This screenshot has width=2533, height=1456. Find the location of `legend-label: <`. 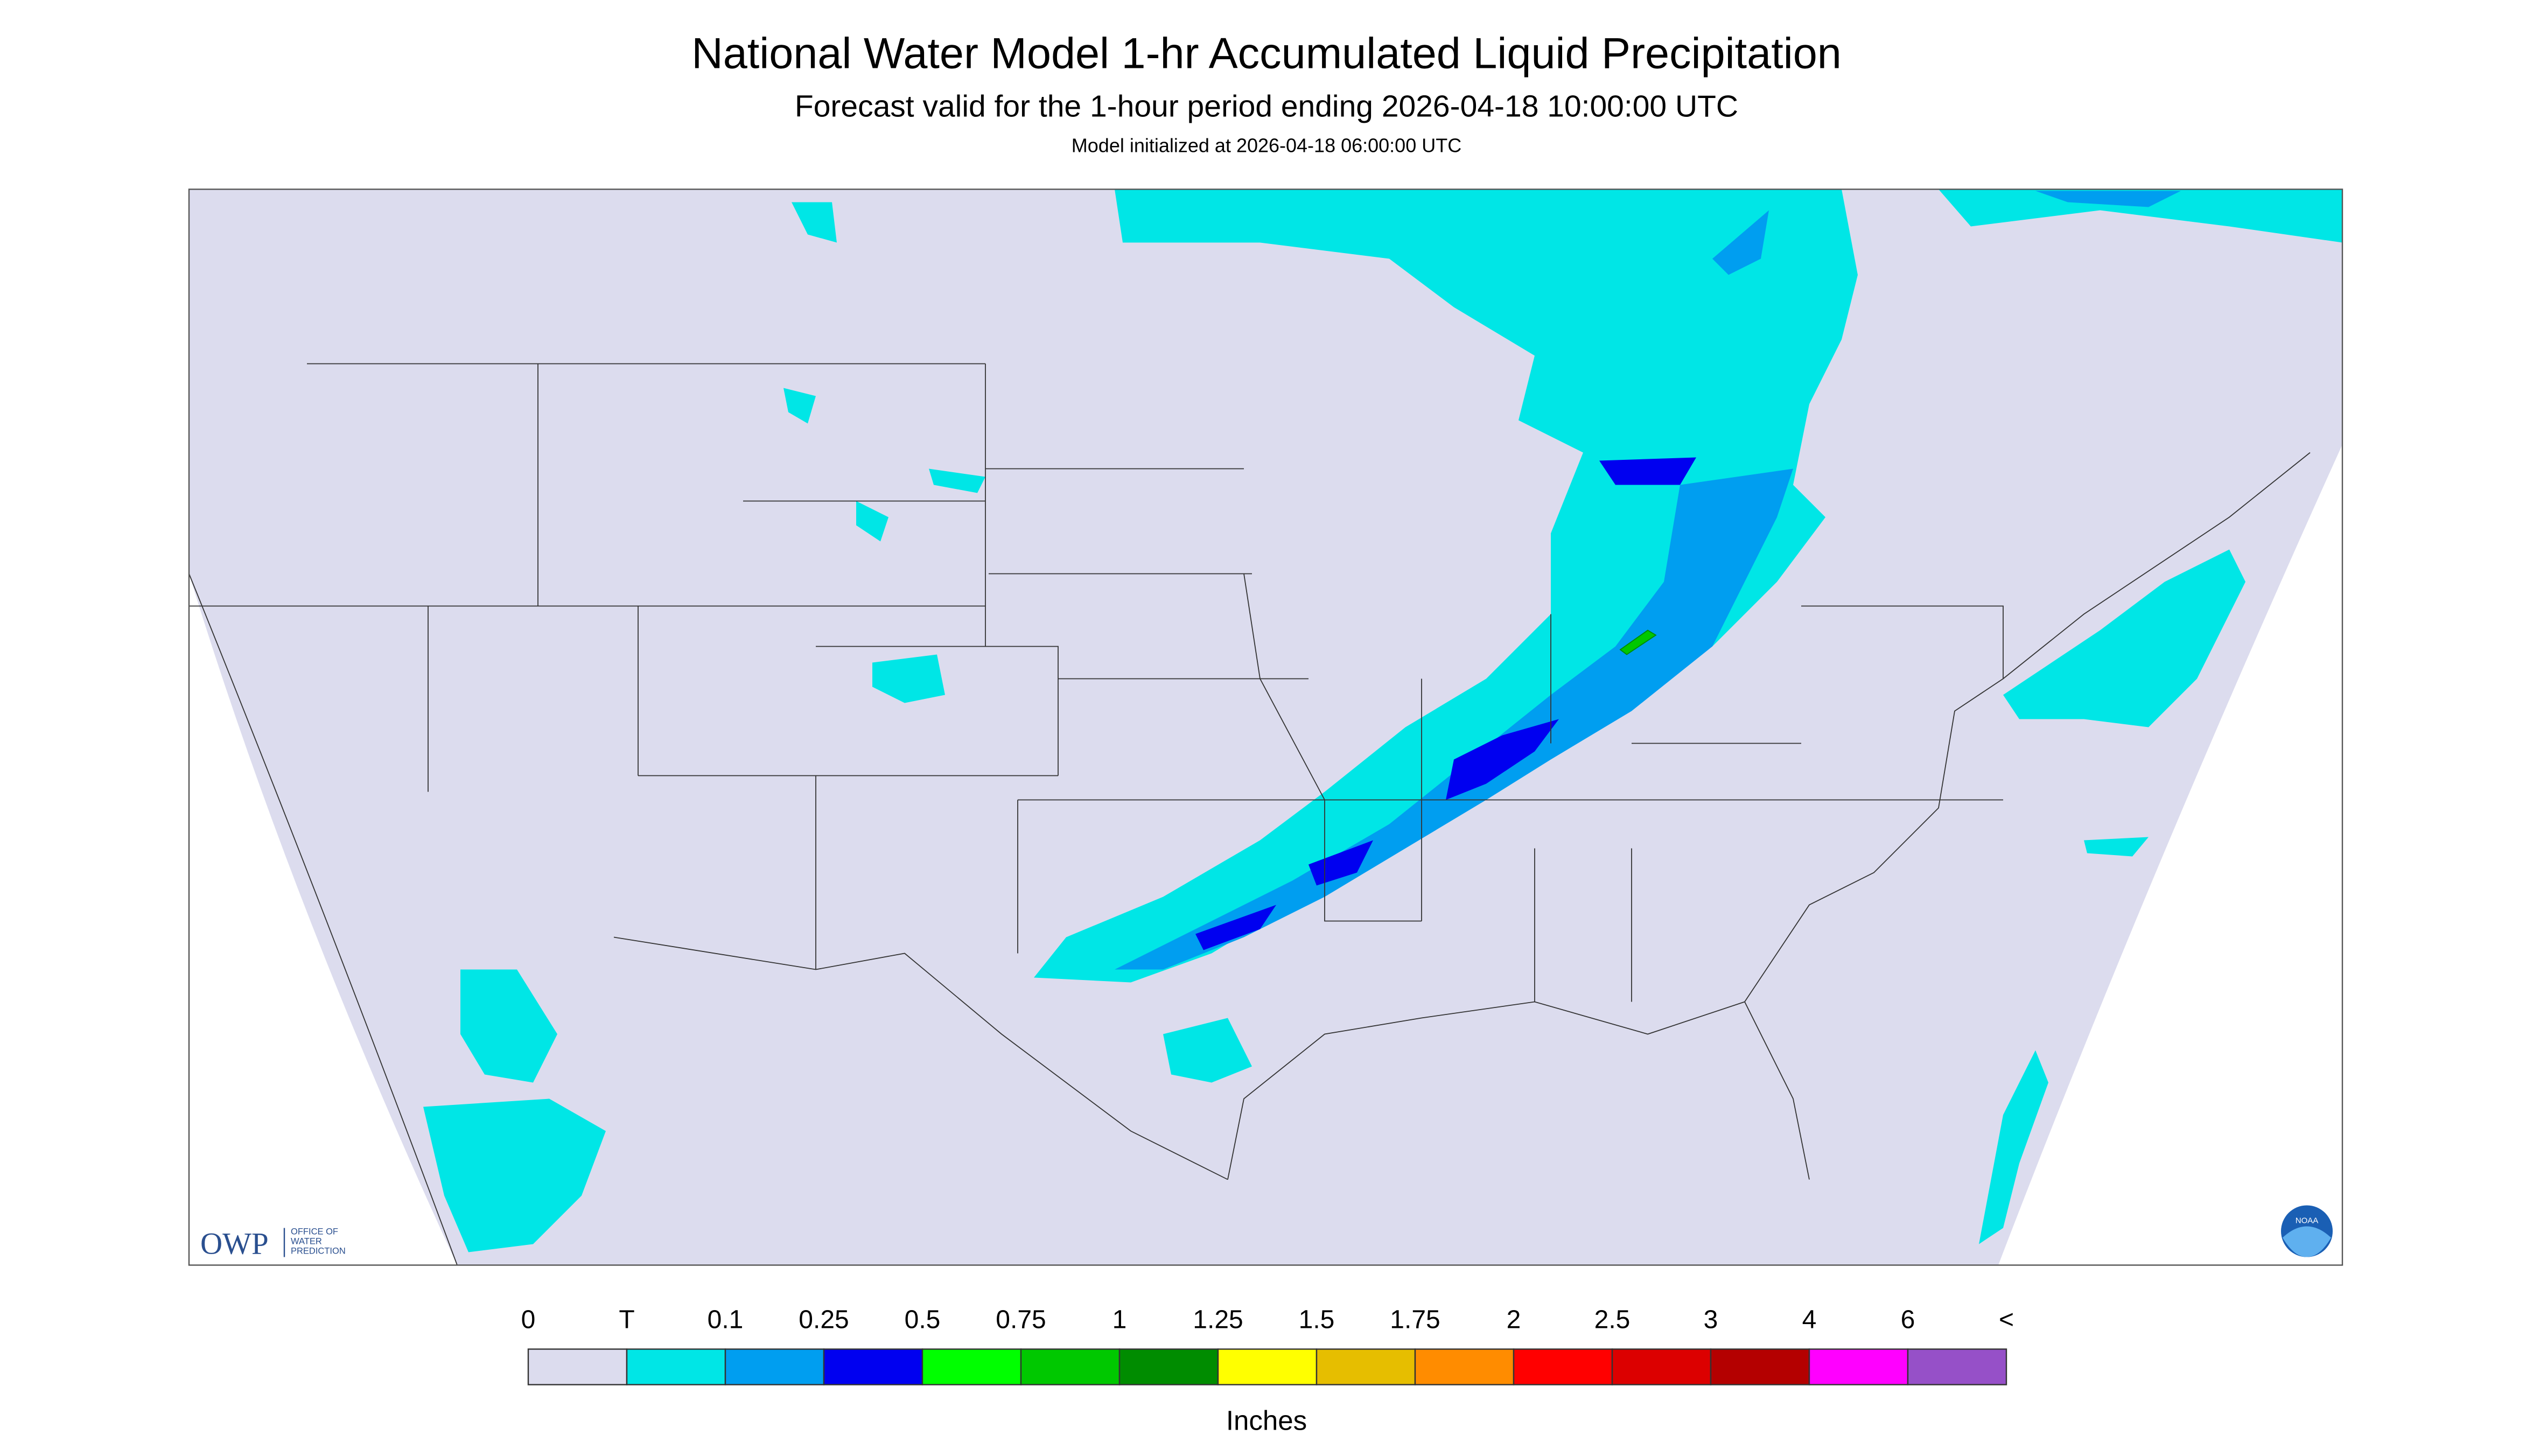

legend-label: < is located at coordinates (2006, 1320).